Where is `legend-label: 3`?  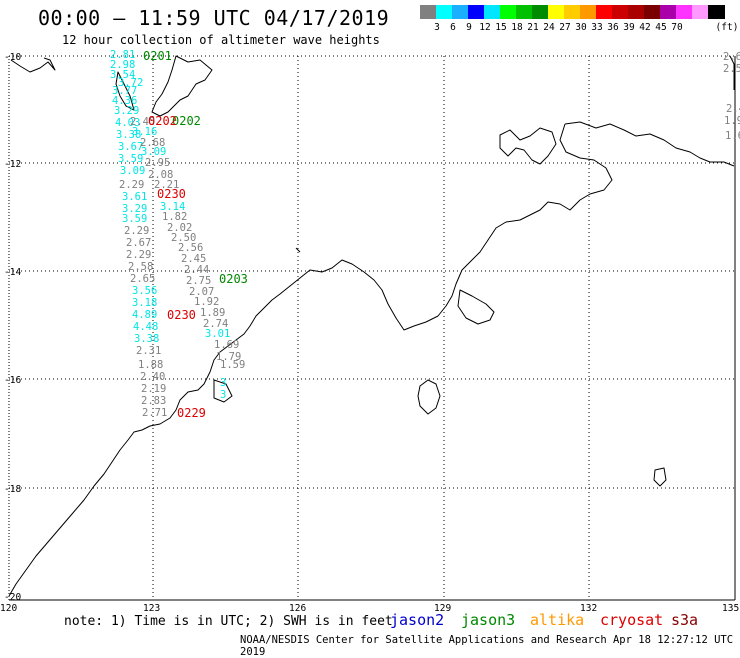
legend-label: 3 is located at coordinates (437, 27).